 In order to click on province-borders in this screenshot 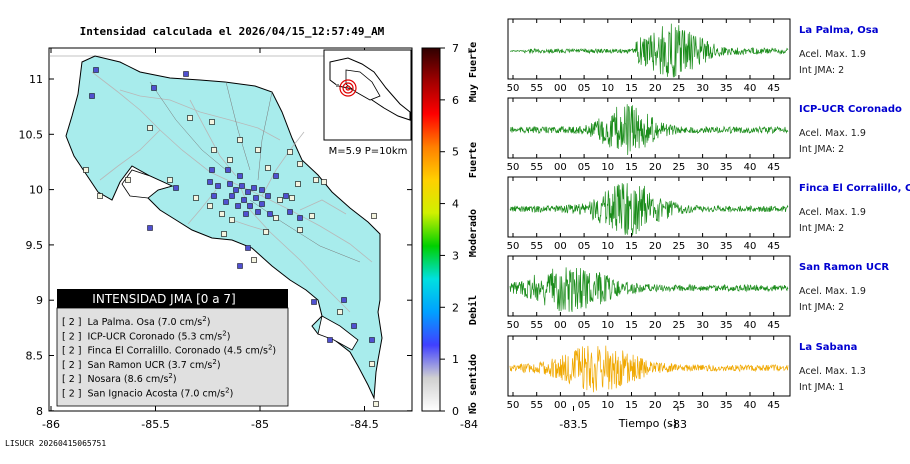, I will do `click(255, 172)`.